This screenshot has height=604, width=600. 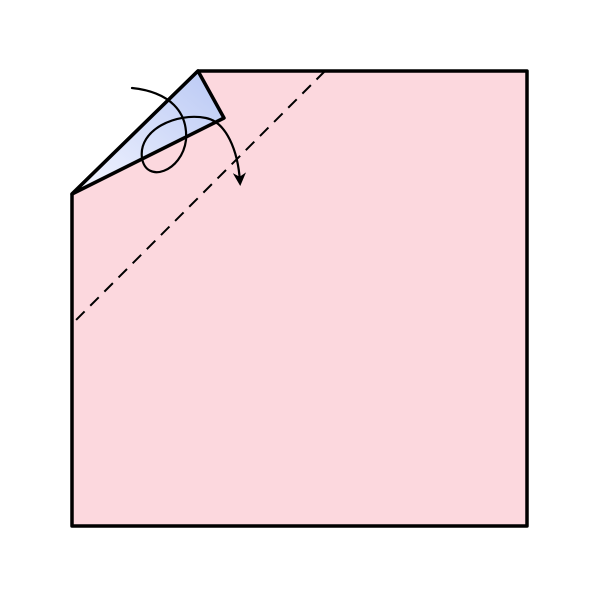 I want to click on fold-arrow, so click(x=188, y=136).